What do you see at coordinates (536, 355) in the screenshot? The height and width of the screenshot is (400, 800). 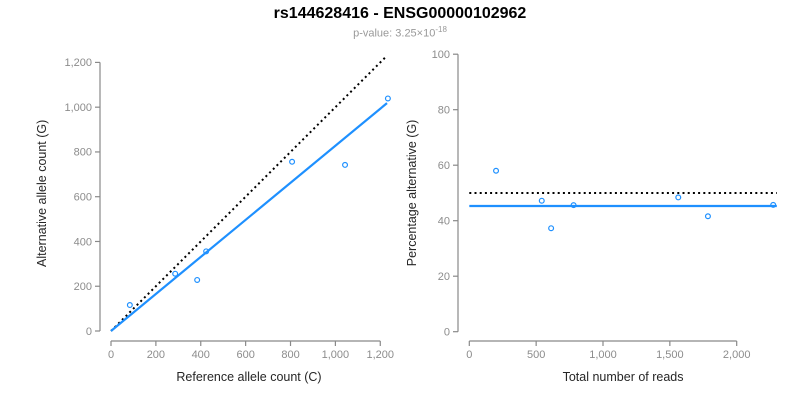 I see `x-tick-label: 500` at bounding box center [536, 355].